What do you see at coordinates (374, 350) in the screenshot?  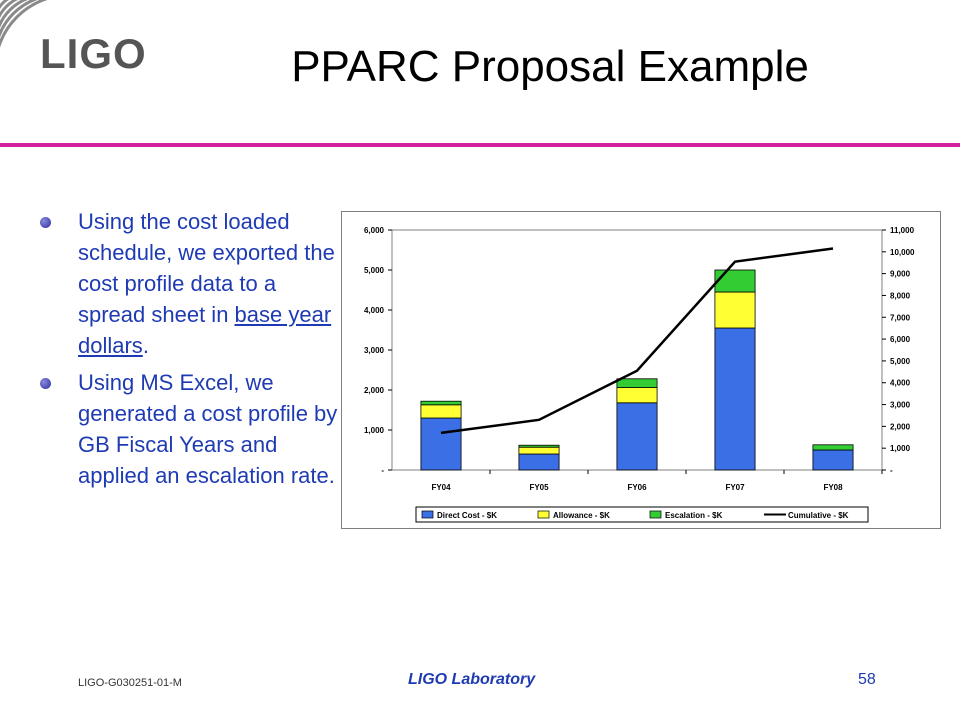 I see `left-tick-label: 3,000` at bounding box center [374, 350].